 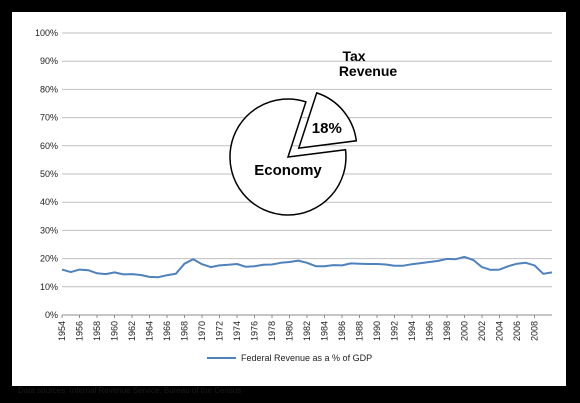 I want to click on x-tick-label: 2000, so click(x=465, y=331).